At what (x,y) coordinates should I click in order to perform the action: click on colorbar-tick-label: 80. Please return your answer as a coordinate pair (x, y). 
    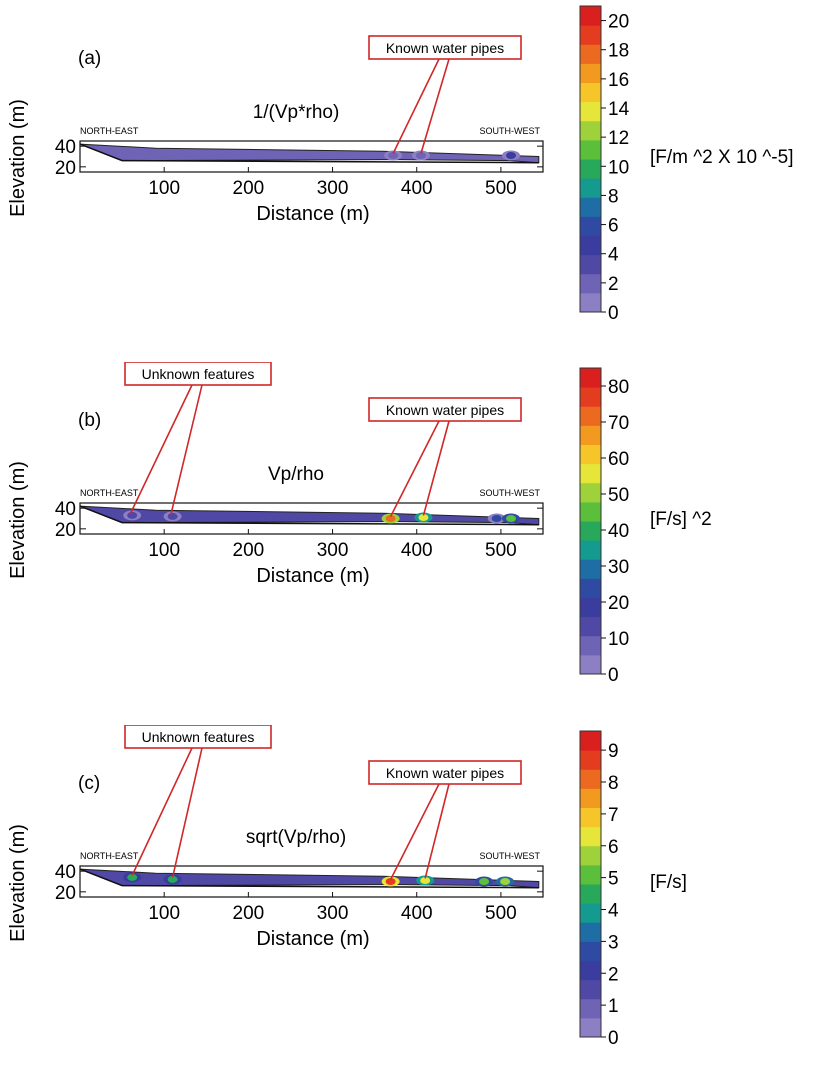
    Looking at the image, I should click on (618, 387).